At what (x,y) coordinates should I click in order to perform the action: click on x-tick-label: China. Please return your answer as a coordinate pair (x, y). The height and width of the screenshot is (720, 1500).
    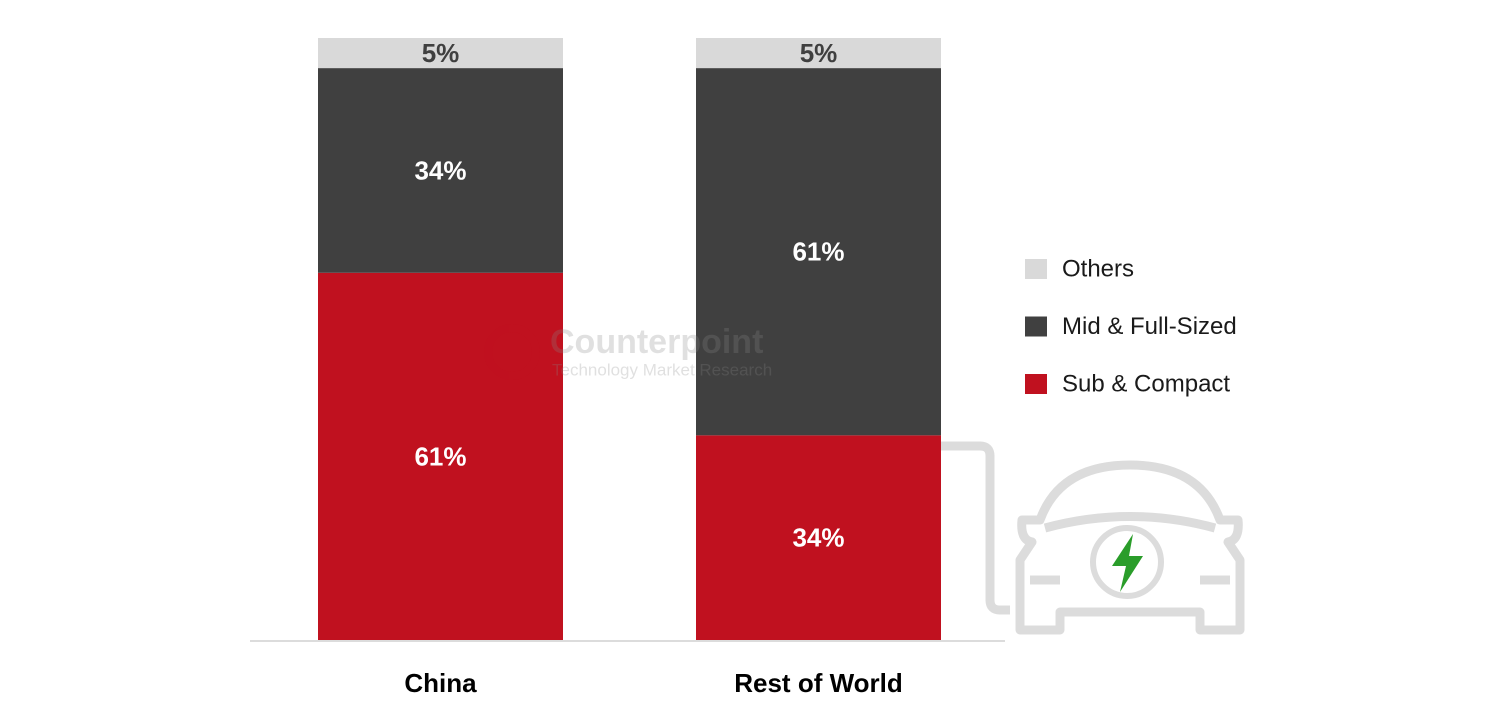
    Looking at the image, I should click on (440, 683).